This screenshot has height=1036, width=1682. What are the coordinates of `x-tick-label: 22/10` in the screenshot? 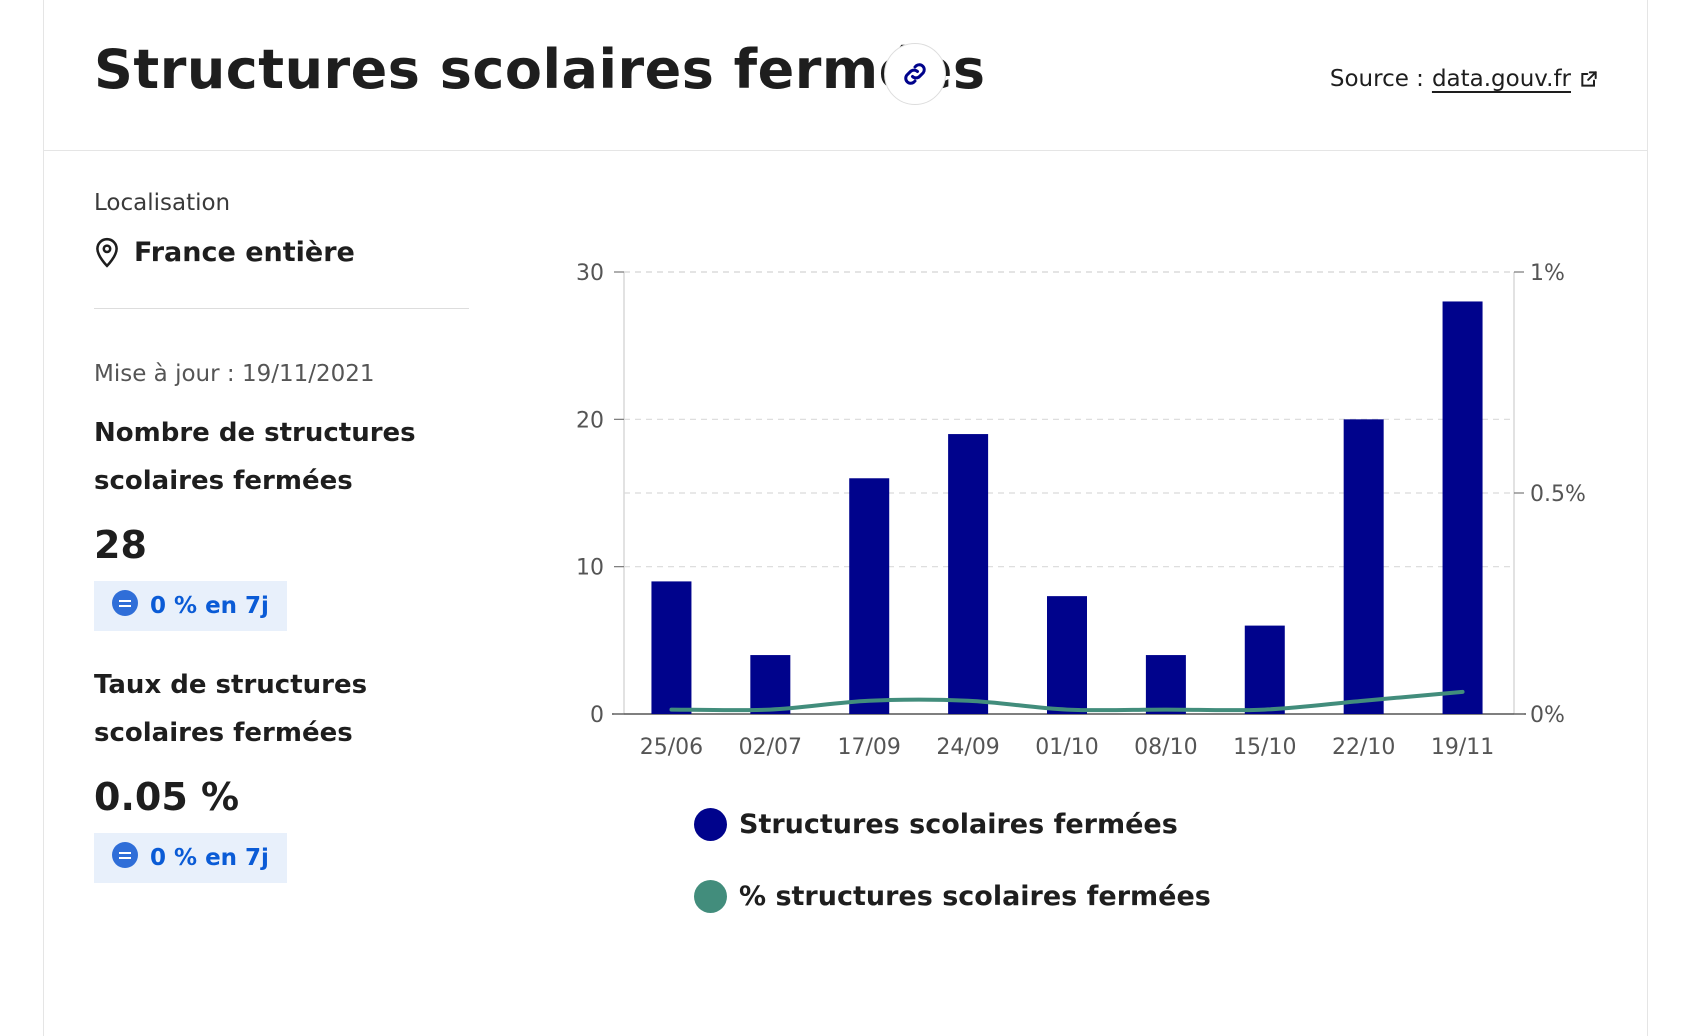 It's located at (1363, 747).